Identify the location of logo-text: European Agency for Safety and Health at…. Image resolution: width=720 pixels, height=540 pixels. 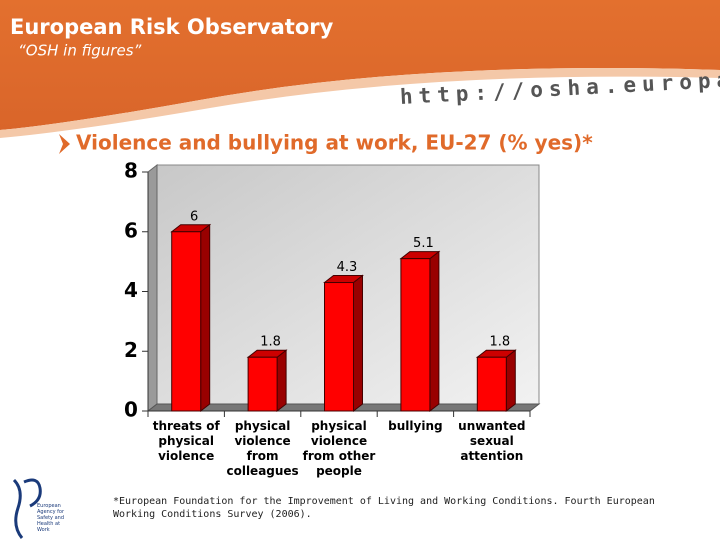
(51, 518).